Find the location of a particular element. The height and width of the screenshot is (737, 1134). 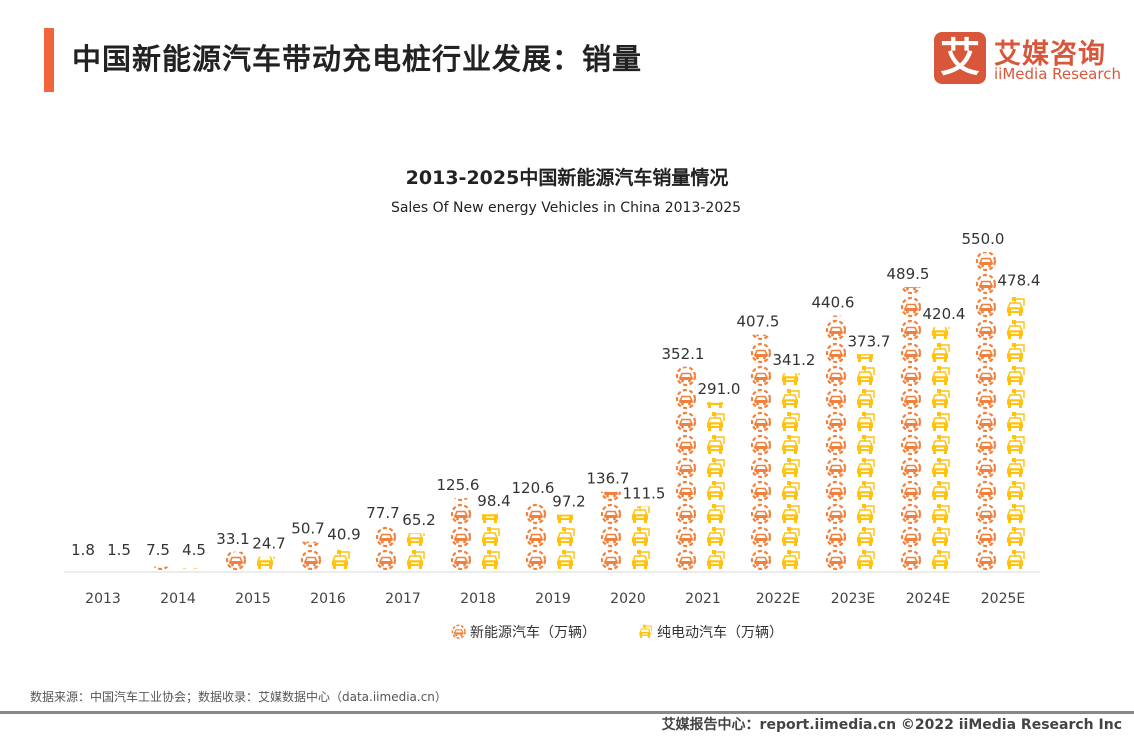

bev-value-label: 24.7 is located at coordinates (268, 544).